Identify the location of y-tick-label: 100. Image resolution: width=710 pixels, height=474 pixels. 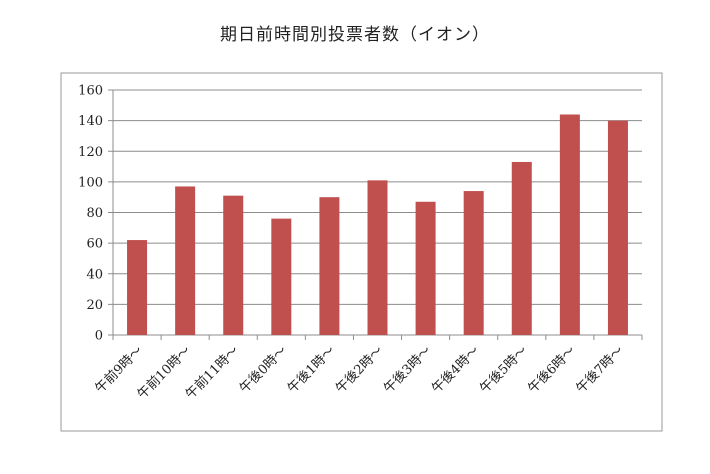
(90, 182).